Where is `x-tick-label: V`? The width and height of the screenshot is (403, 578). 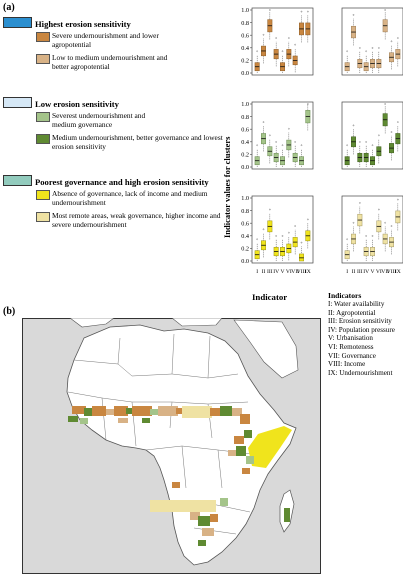
x-tick-label: V is located at coordinates (282, 272).